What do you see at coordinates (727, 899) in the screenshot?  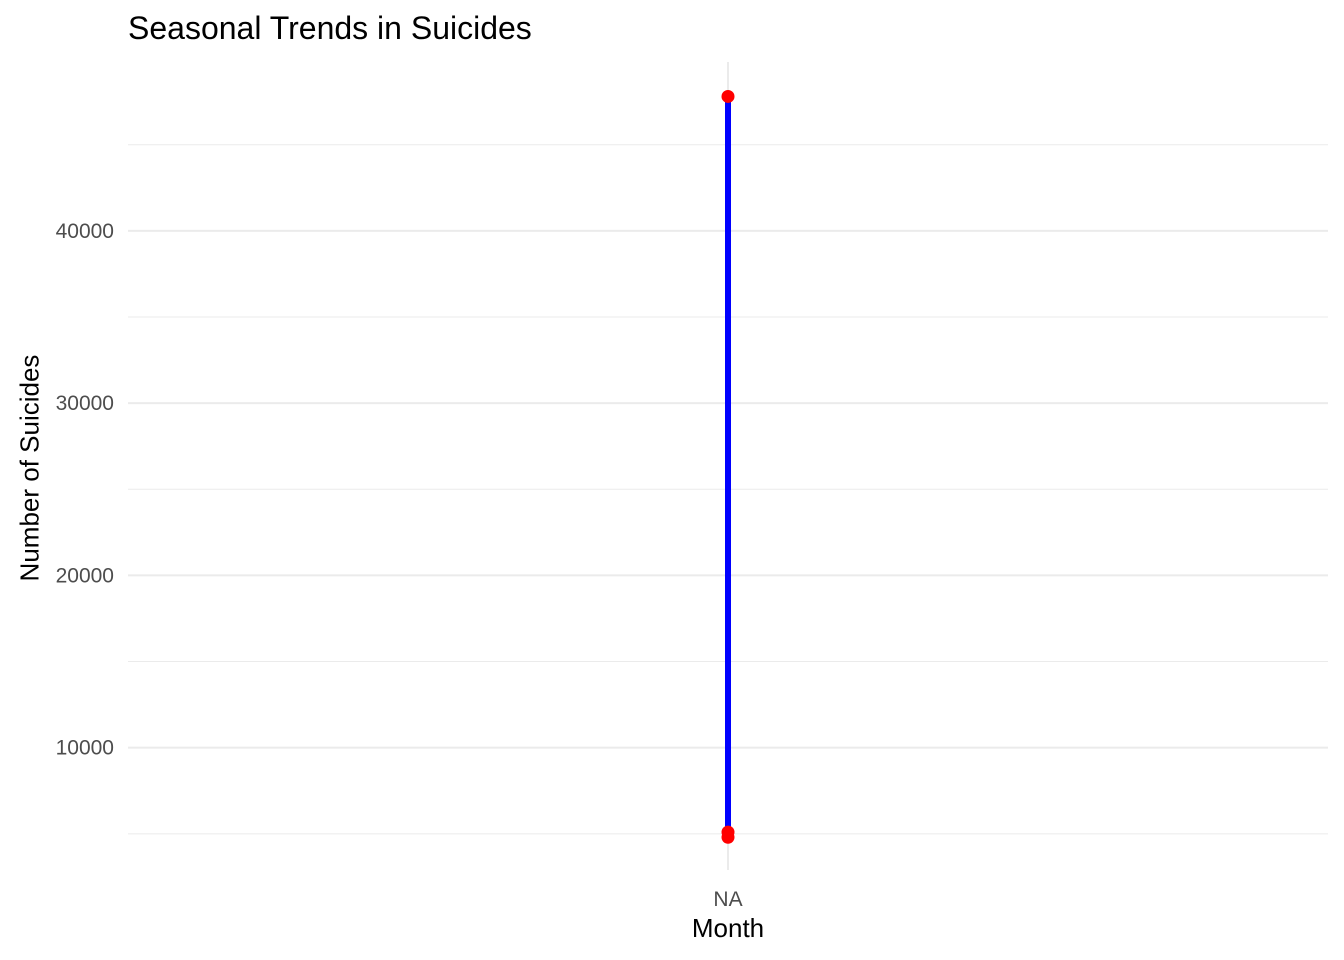 I see `x-tick-label: NA` at bounding box center [727, 899].